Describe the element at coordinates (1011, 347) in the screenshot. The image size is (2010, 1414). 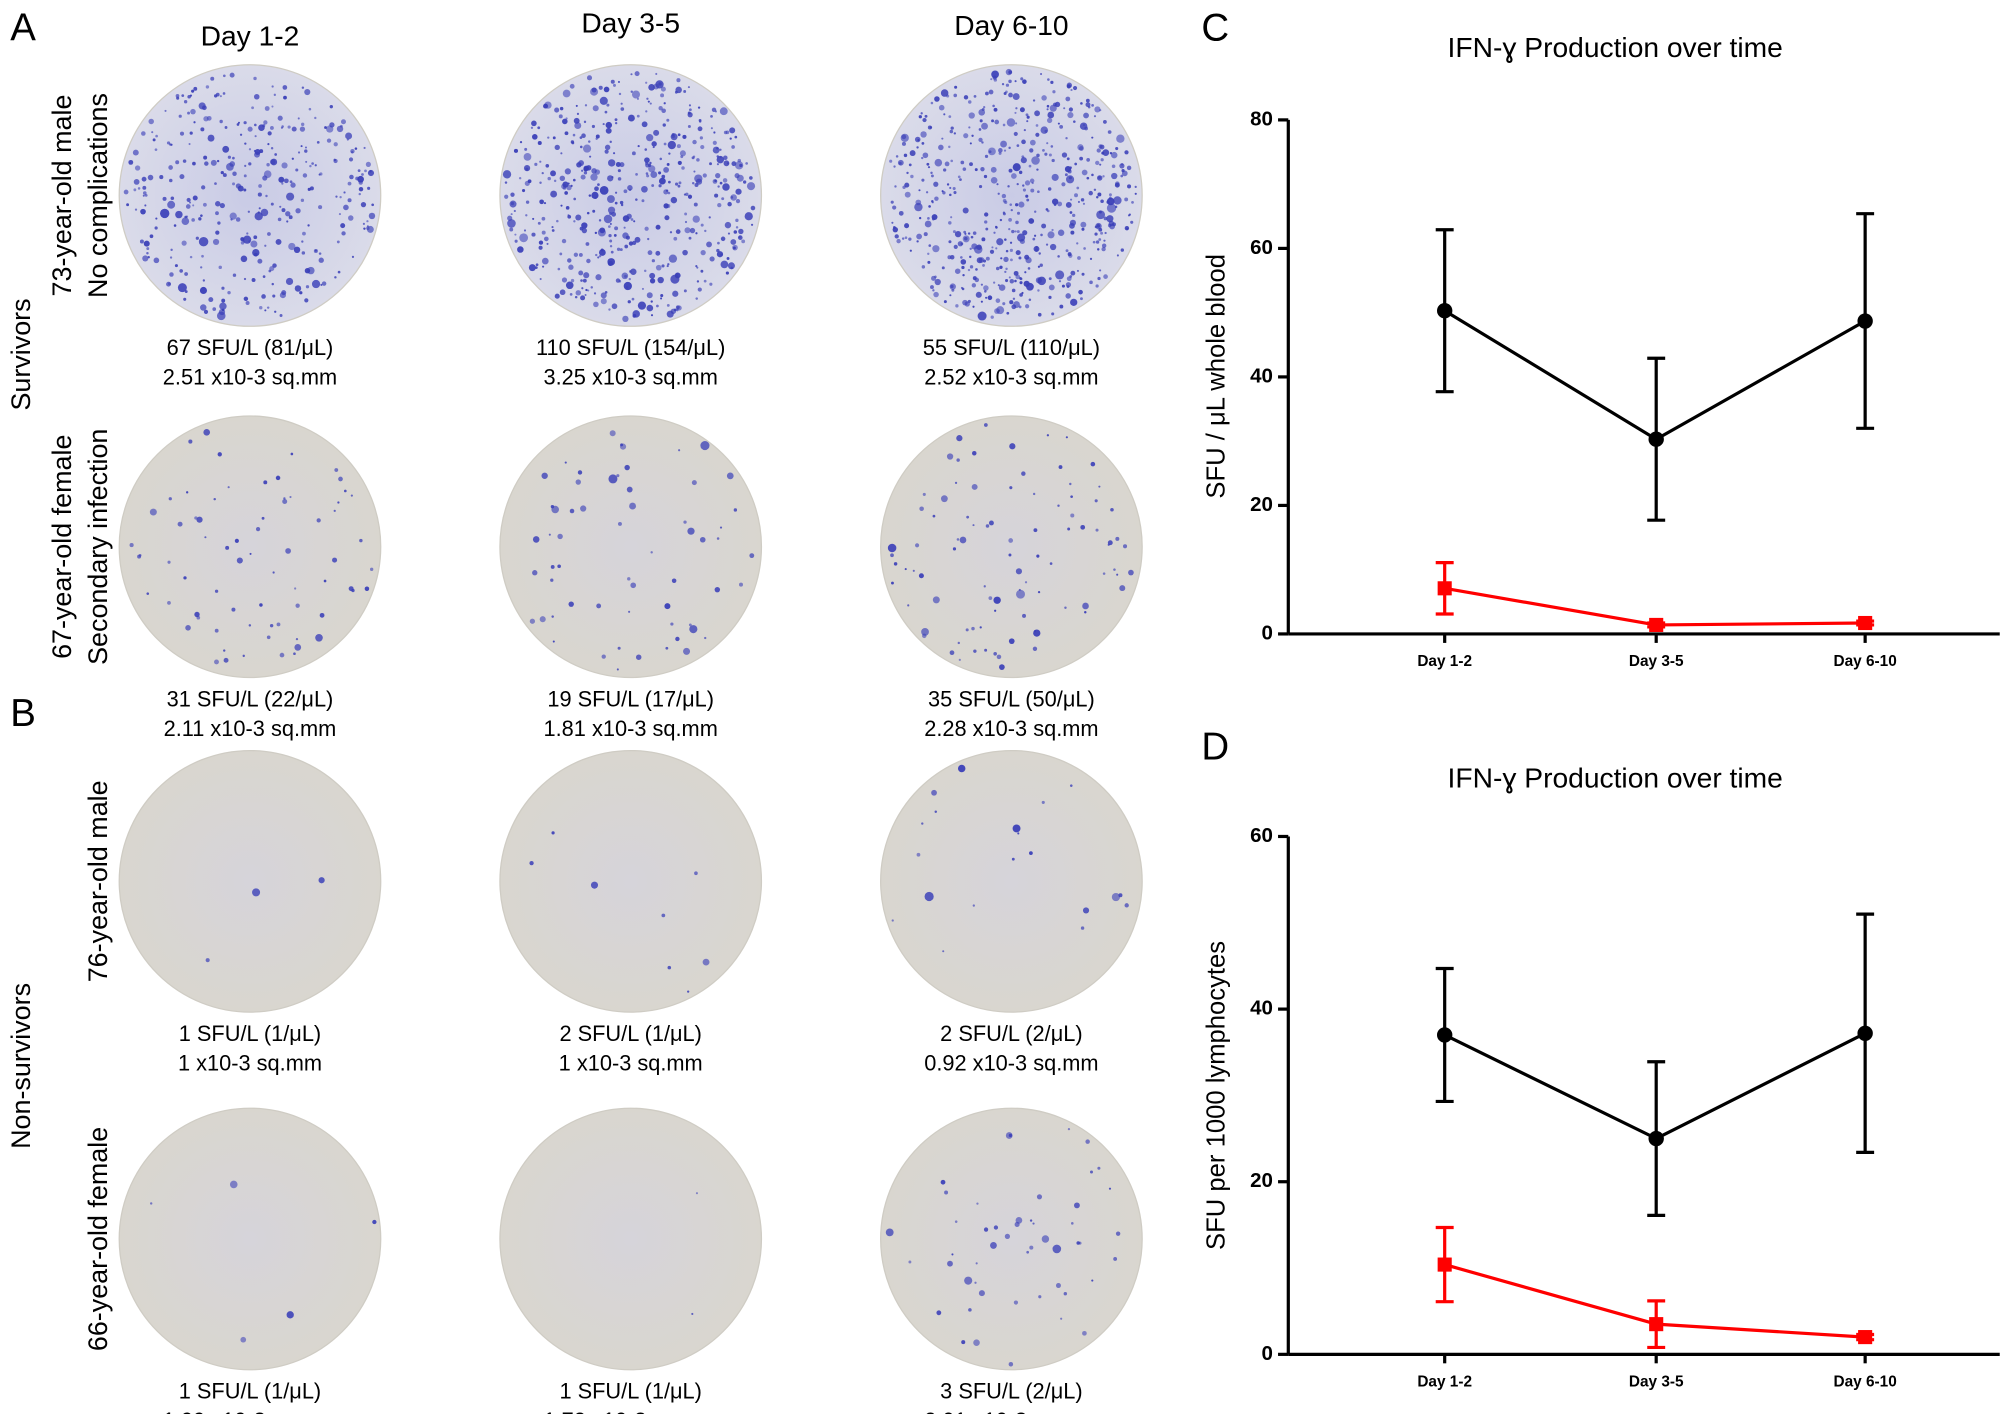
I see `well-caption: 55 SFU/L (110/μL)` at that location.